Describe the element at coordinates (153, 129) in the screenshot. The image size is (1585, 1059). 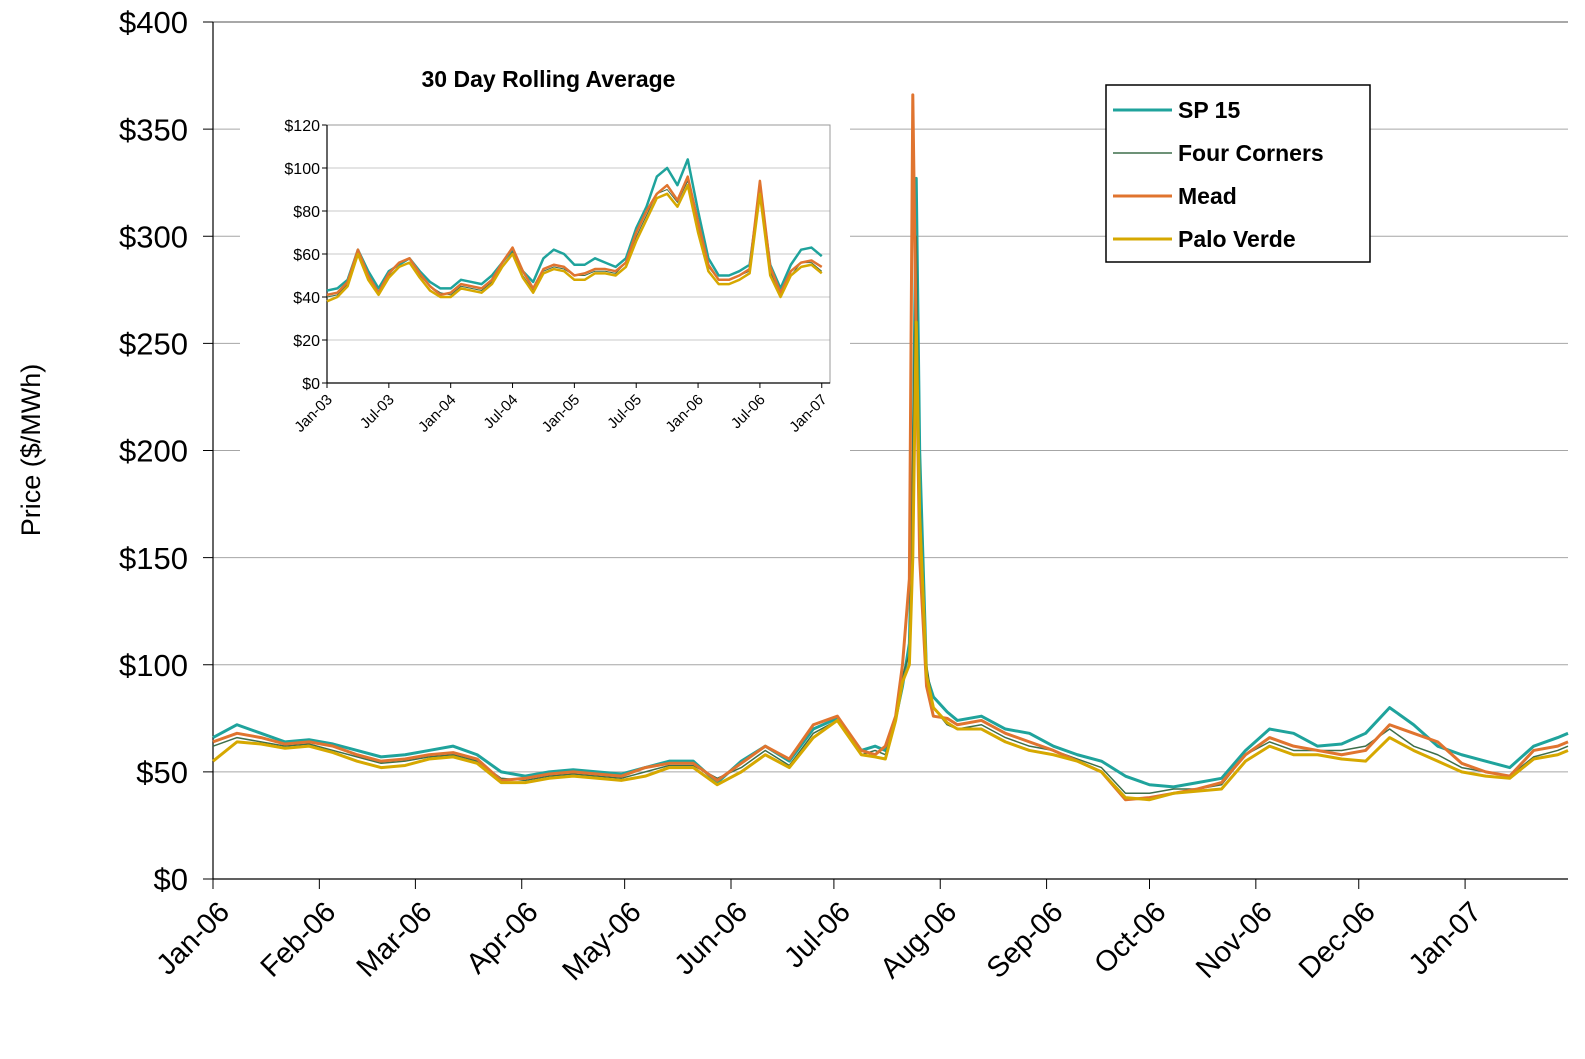
I see `y-tick-label: $350` at that location.